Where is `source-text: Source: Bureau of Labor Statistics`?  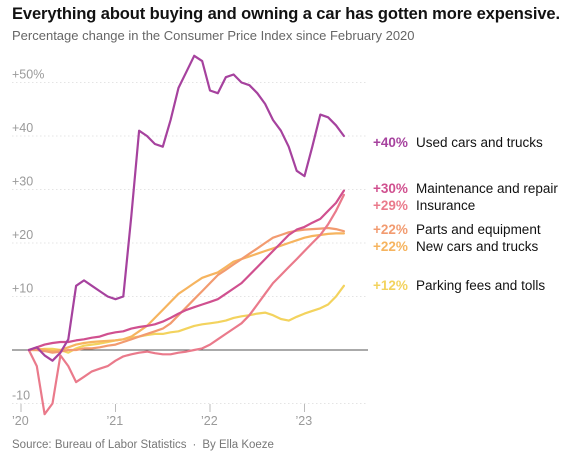 source-text: Source: Bureau of Labor Statistics is located at coordinates (99, 445).